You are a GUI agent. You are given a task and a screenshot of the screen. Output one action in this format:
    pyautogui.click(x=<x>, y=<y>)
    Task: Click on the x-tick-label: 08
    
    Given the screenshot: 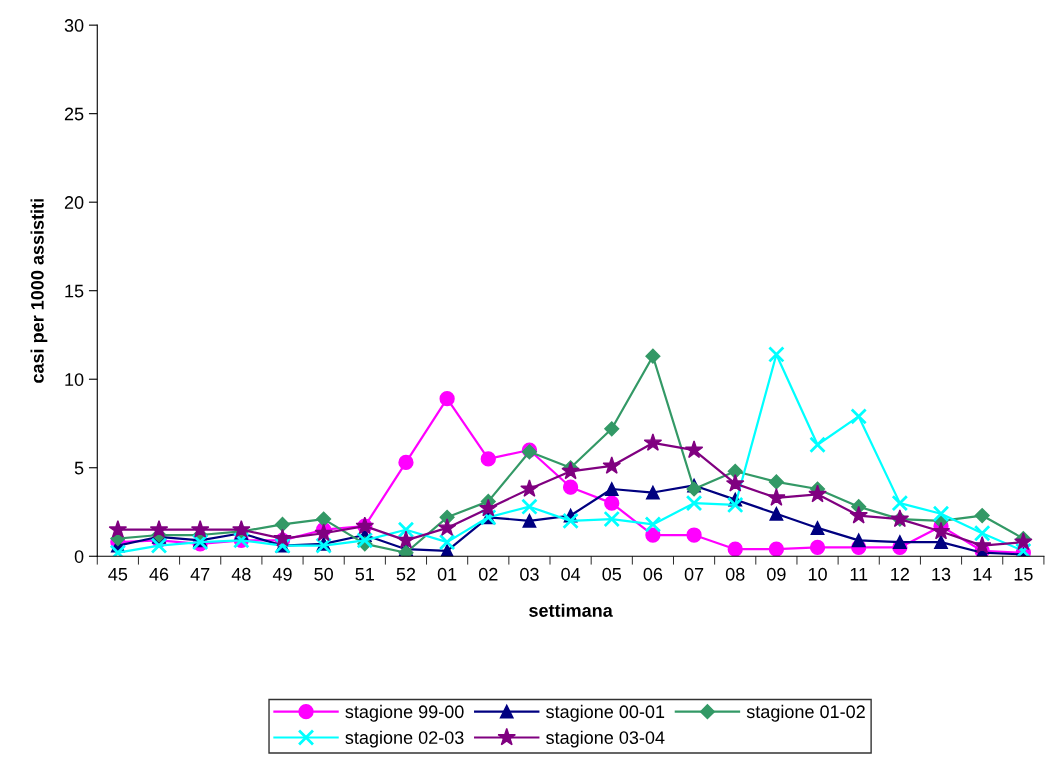 What is the action you would take?
    pyautogui.click(x=735, y=574)
    